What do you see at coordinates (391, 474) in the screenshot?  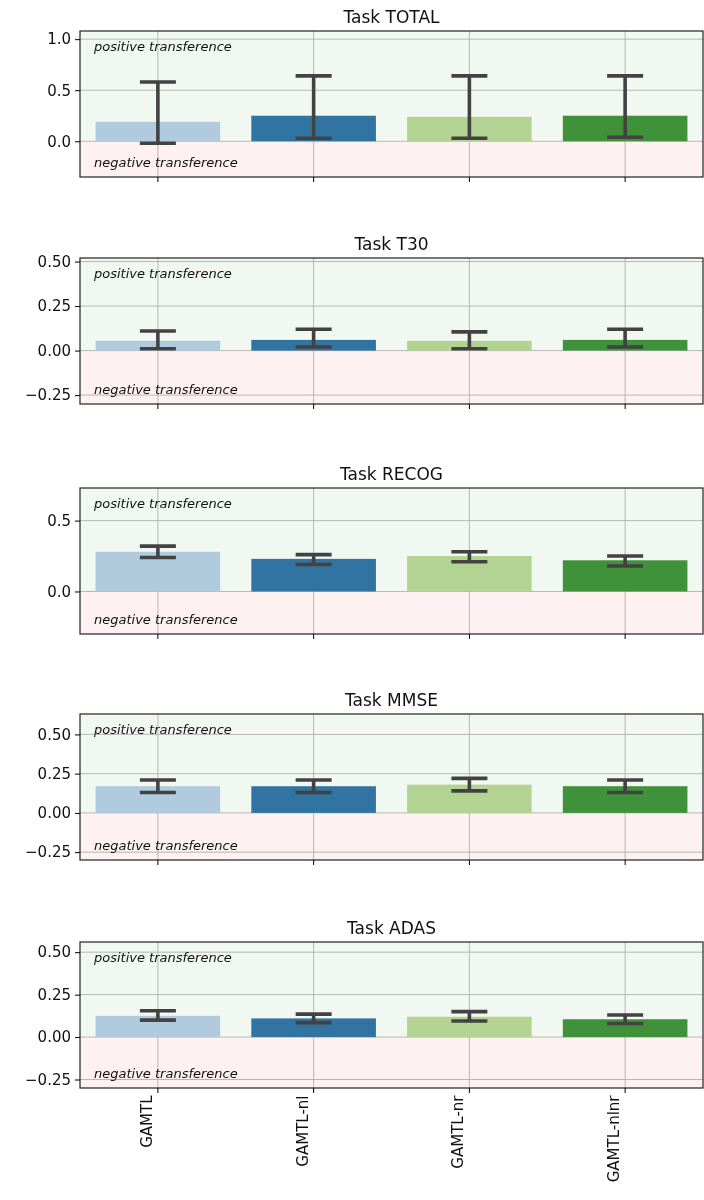 I see `chart-title: Task RECOG` at bounding box center [391, 474].